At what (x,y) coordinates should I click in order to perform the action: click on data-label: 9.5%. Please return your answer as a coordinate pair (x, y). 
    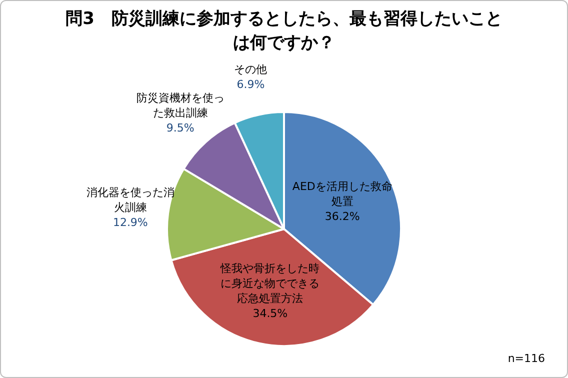
    Looking at the image, I should click on (180, 128).